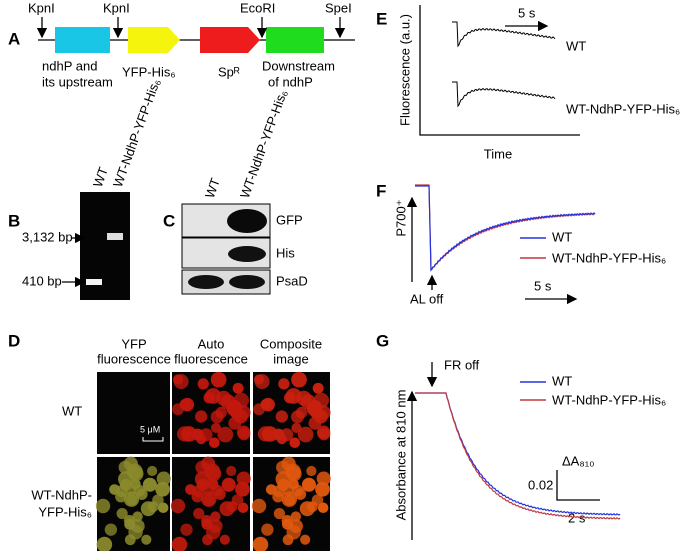  I want to click on panel-c: C WT WT-NdhP-YFP-His₆ GFP His PsaD, so click(235, 191).